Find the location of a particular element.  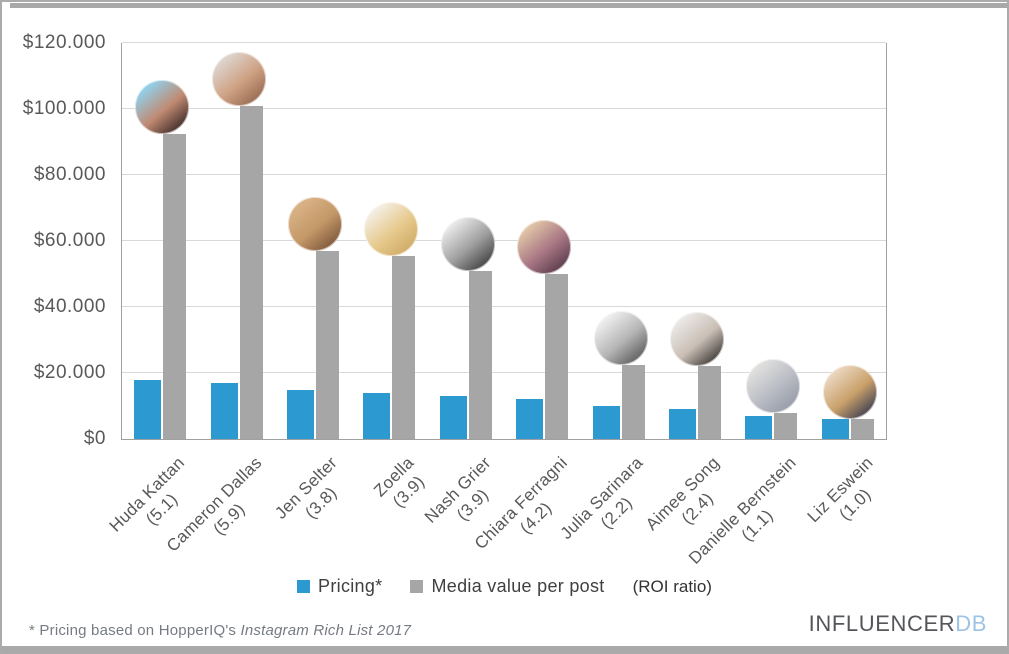

frame-top-strip is located at coordinates (508, 5).